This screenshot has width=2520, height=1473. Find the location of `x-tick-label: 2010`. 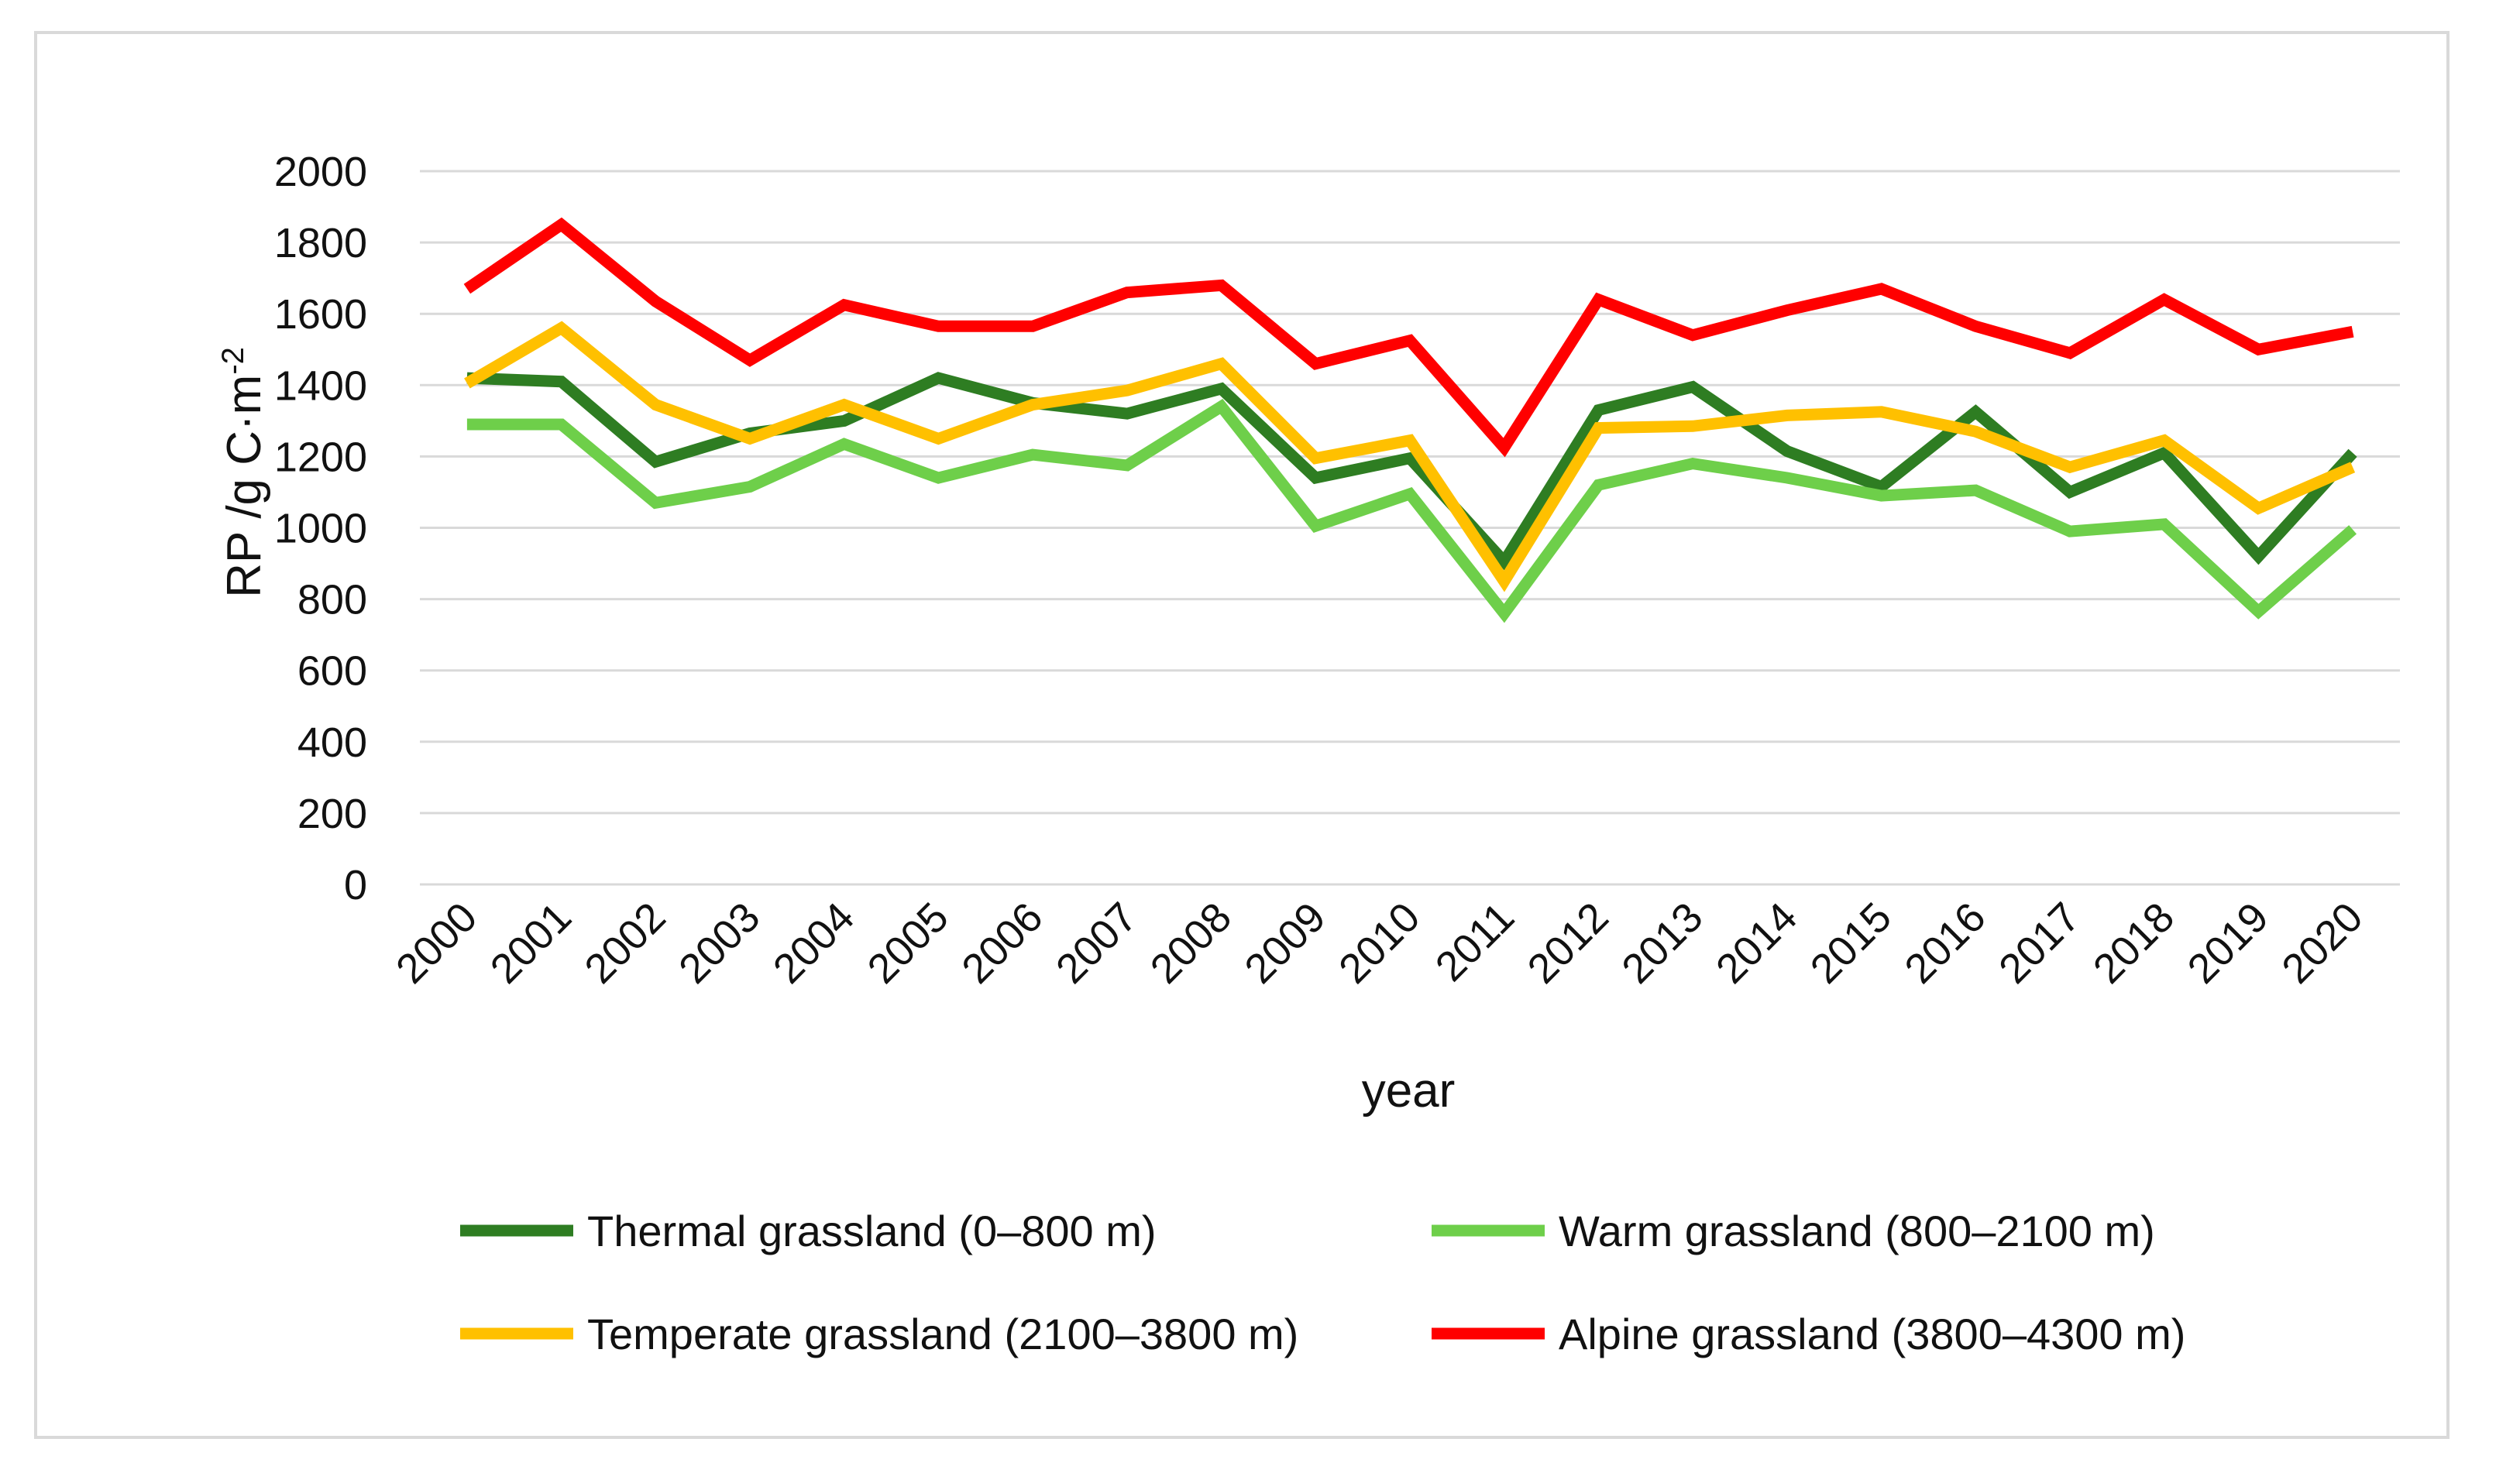

x-tick-label: 2010 is located at coordinates (1379, 943).